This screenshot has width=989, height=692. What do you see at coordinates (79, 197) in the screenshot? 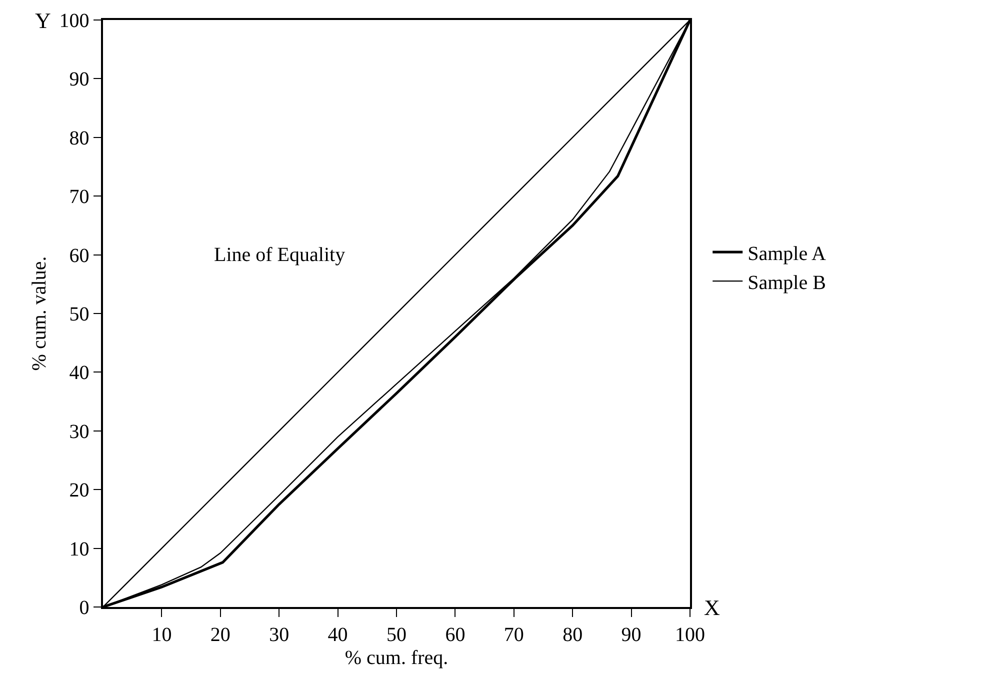
I see `y-tick-label: 70` at bounding box center [79, 197].